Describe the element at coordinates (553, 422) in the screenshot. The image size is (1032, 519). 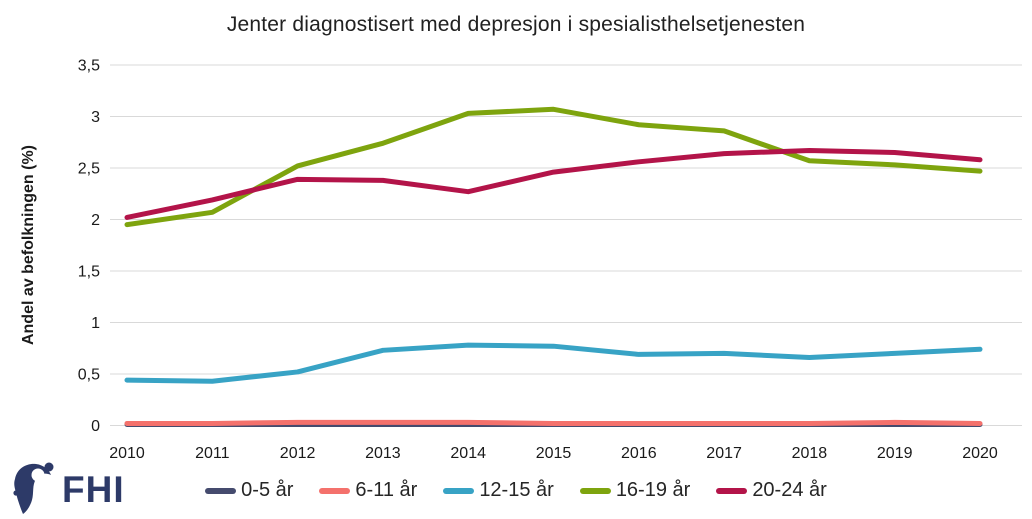
I see `series-line-6-11-år` at that location.